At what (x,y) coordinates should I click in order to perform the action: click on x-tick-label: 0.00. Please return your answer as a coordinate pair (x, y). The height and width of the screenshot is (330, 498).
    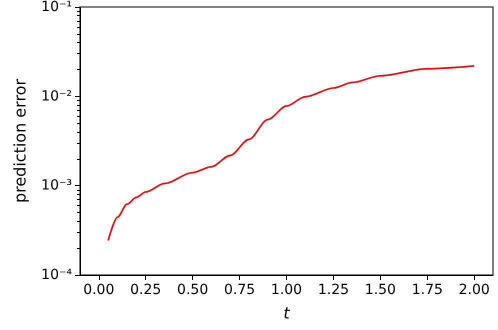
    Looking at the image, I should click on (98, 290).